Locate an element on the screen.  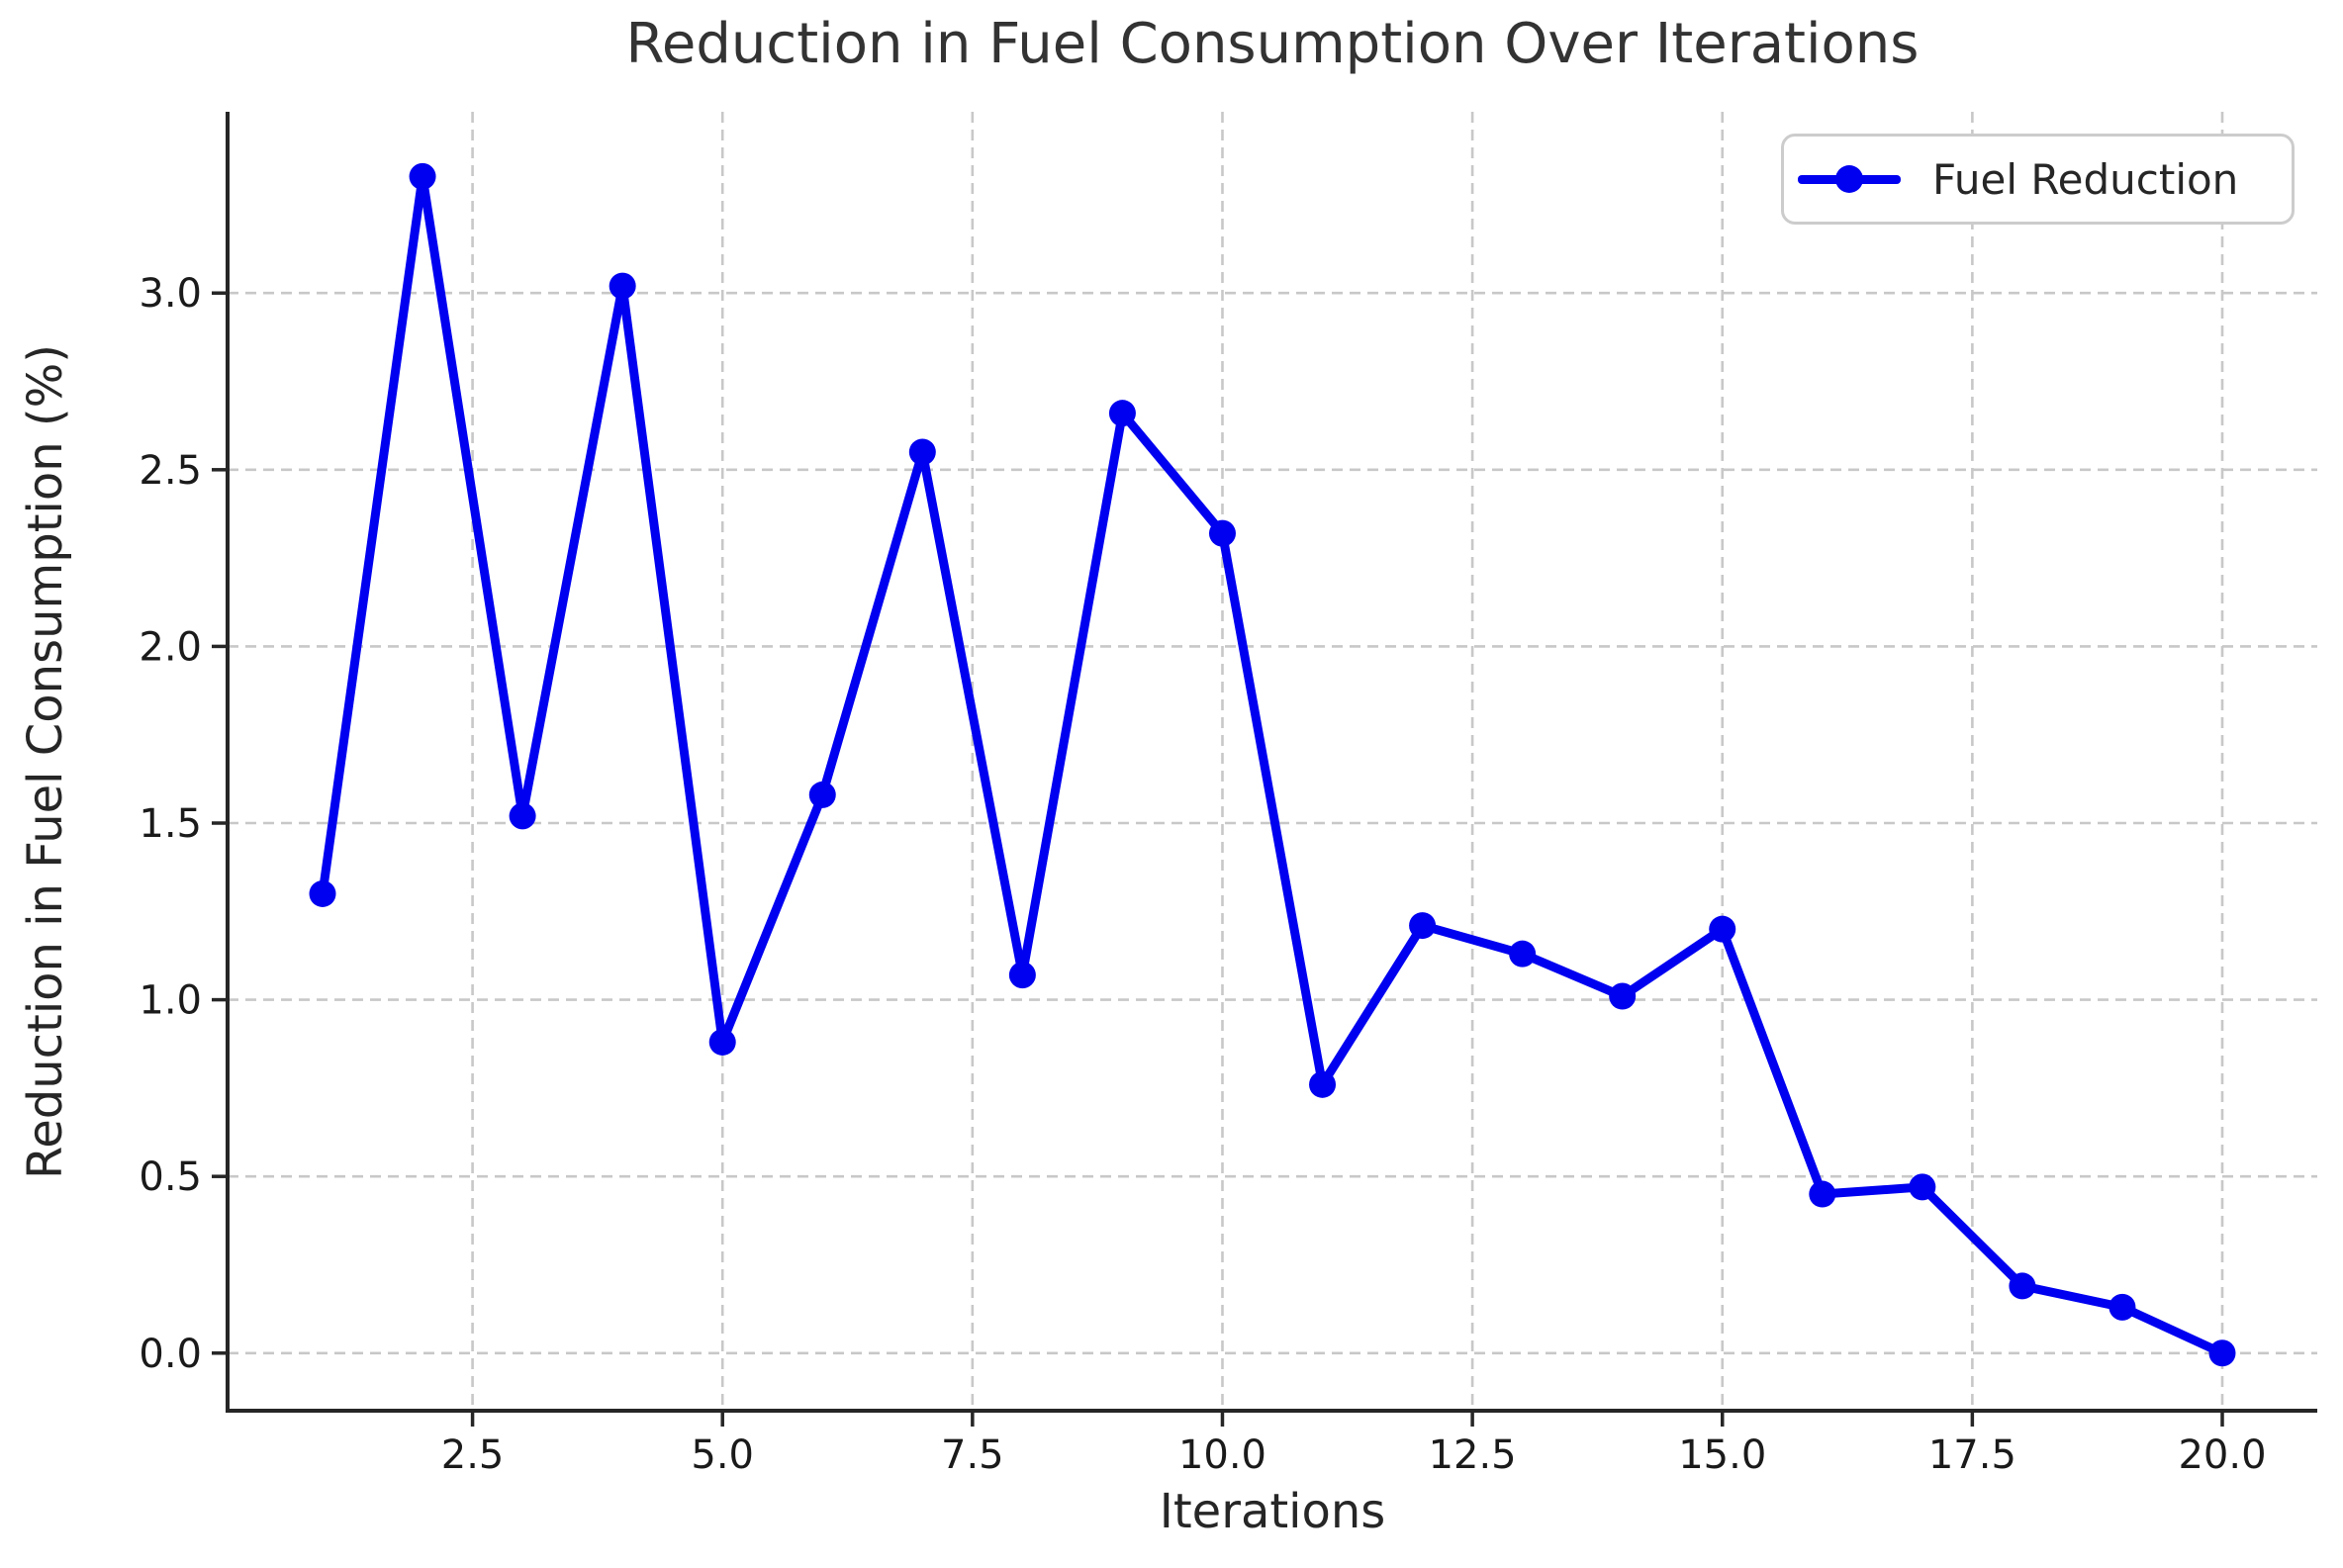
x-tick-label: 5.0 is located at coordinates (722, 1455).